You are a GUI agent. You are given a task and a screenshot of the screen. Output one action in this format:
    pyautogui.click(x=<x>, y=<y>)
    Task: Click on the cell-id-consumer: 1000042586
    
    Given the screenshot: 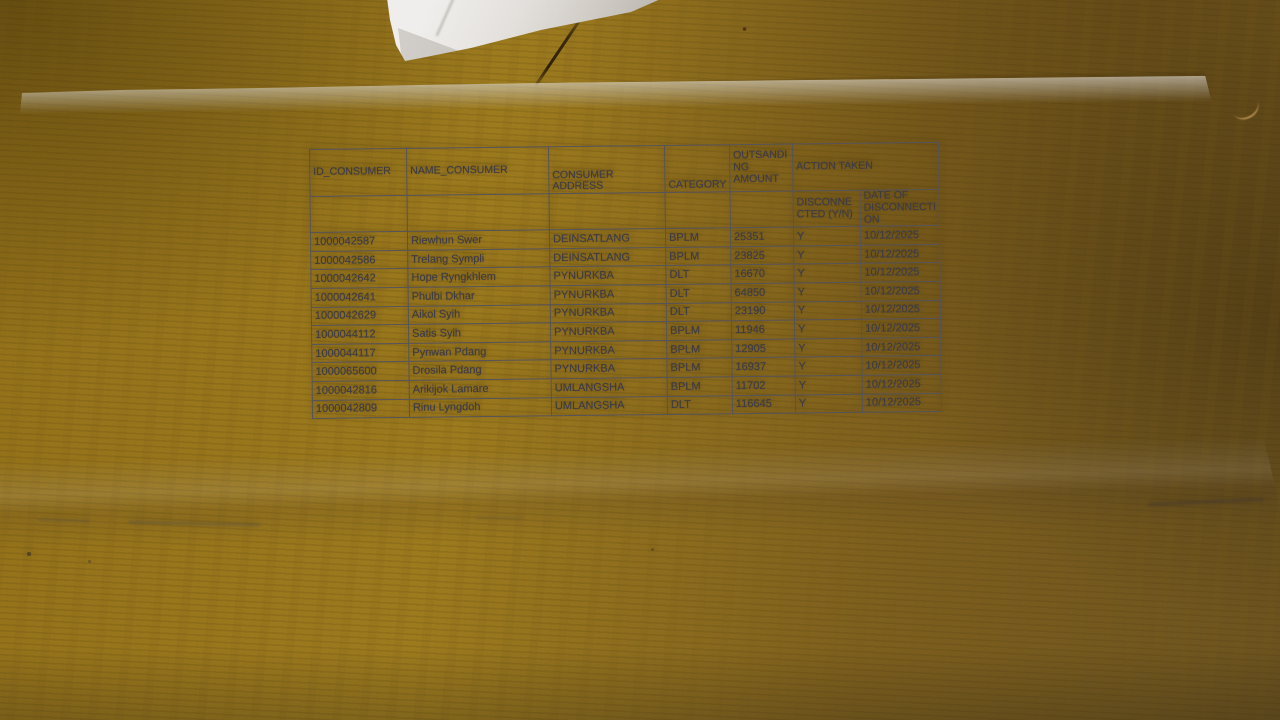 What is the action you would take?
    pyautogui.click(x=359, y=260)
    